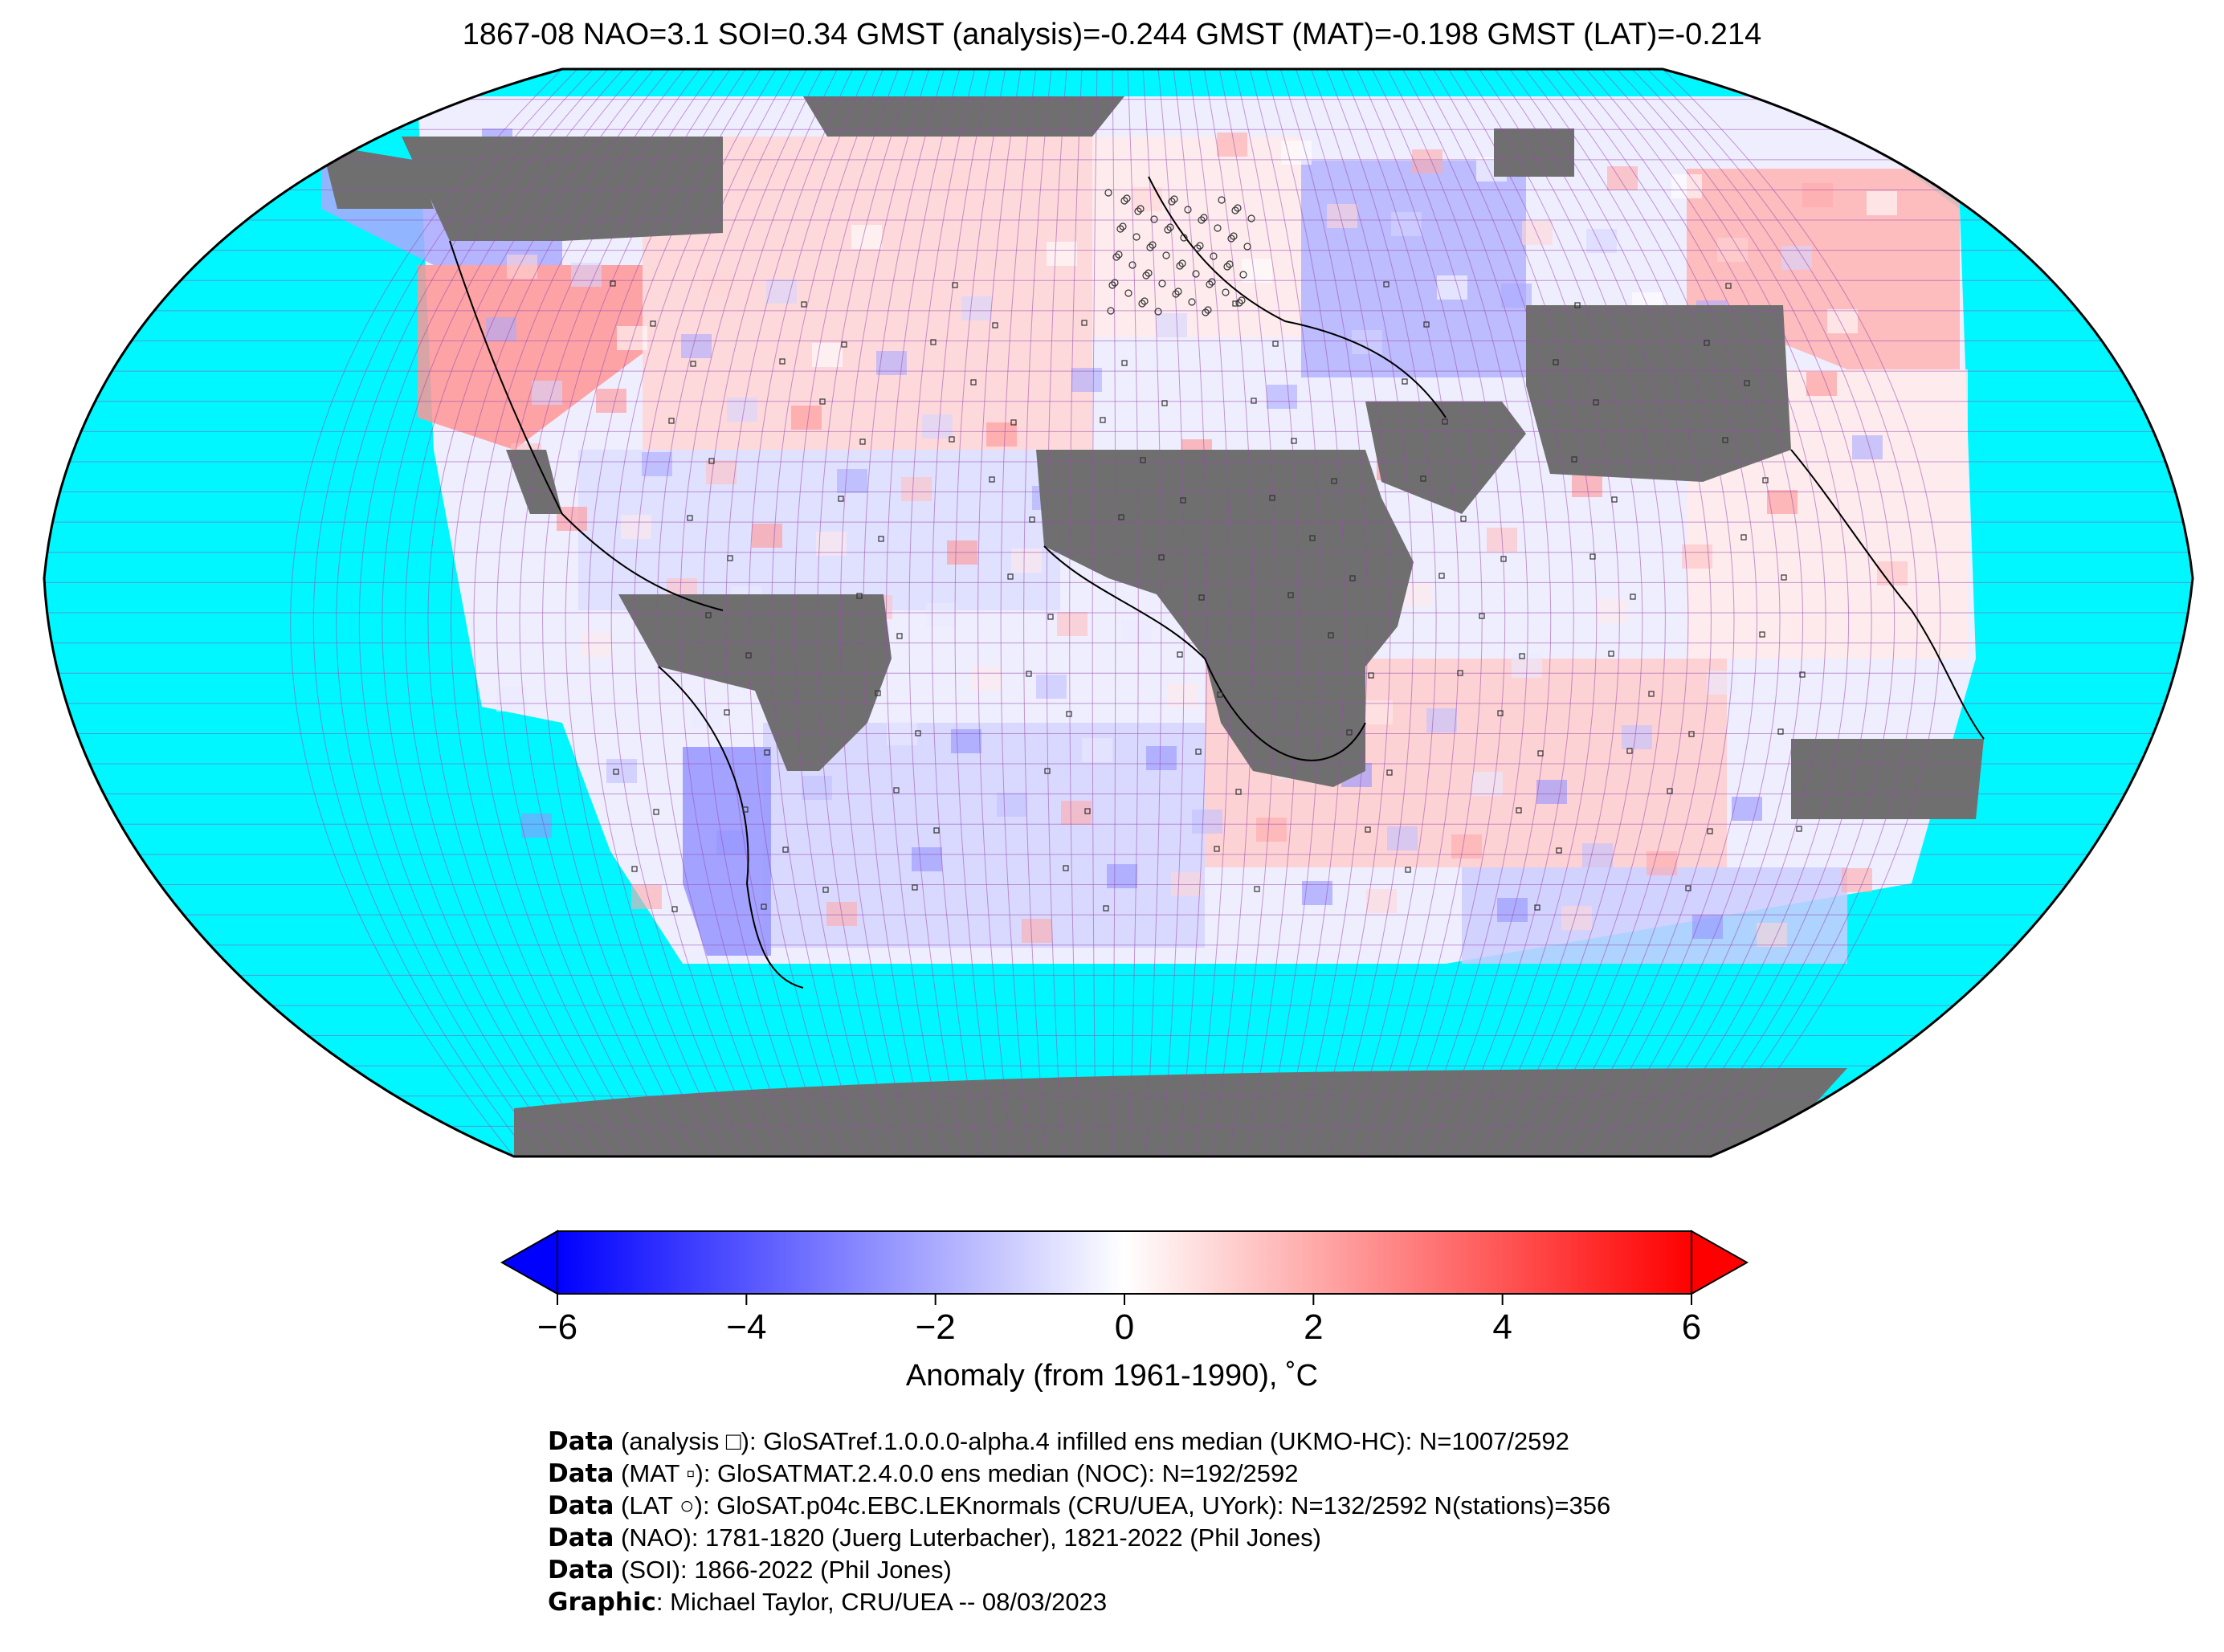 The height and width of the screenshot is (1652, 2224). What do you see at coordinates (935, 1327) in the screenshot?
I see `colorbar-tick-label: −2` at bounding box center [935, 1327].